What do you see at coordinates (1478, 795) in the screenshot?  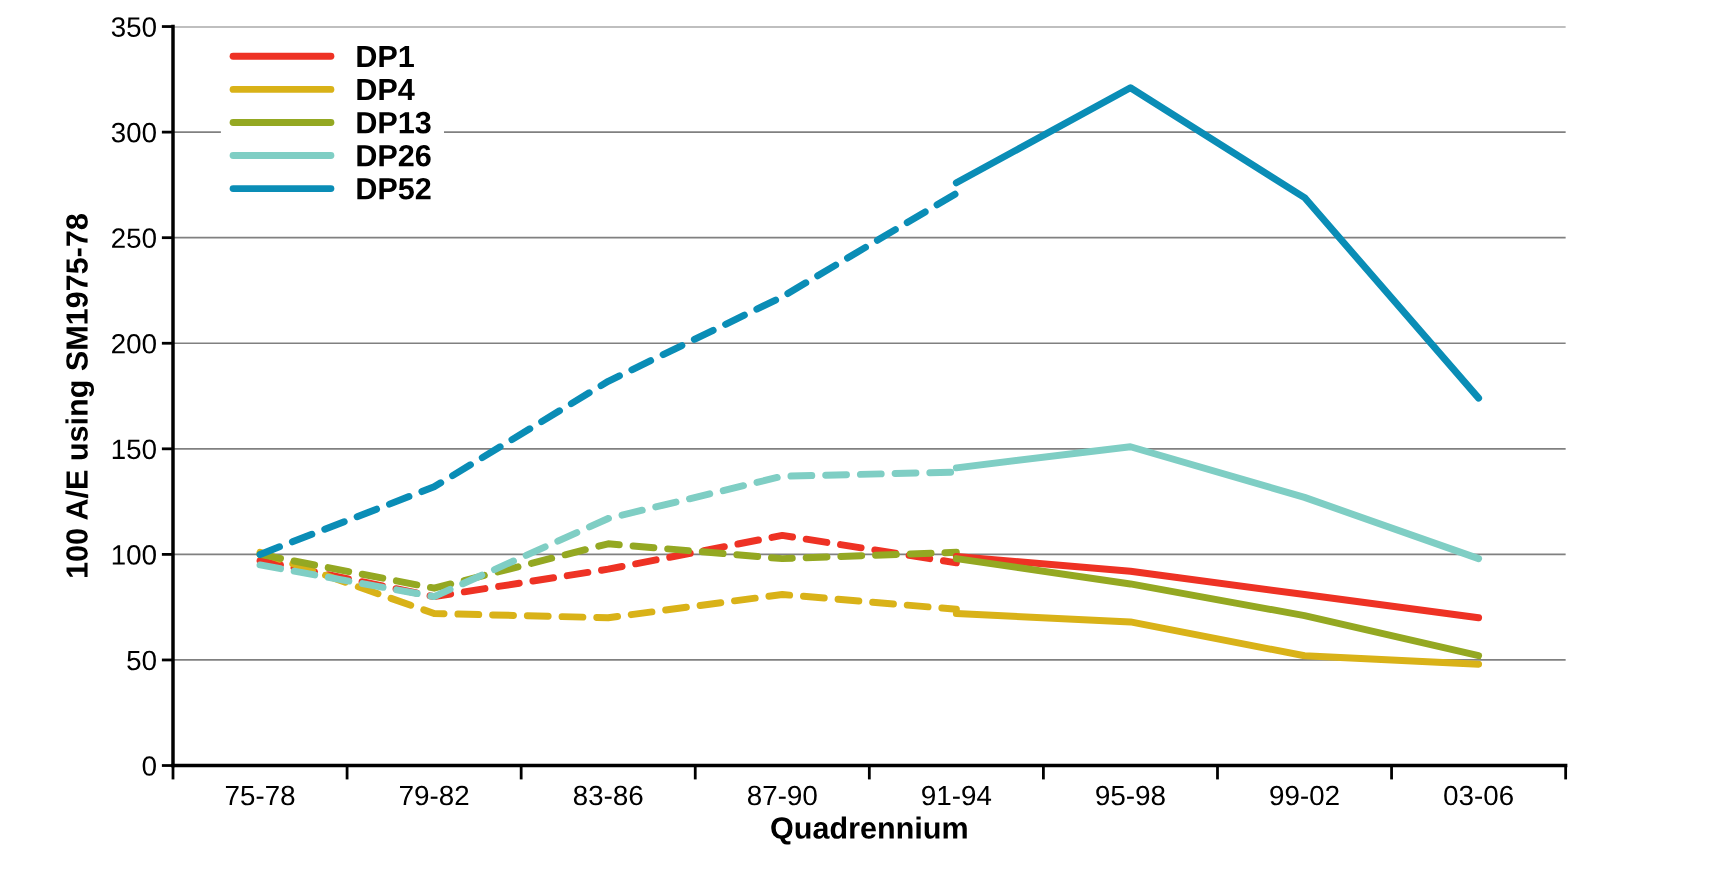 I see `x-tick-label: 03-06` at bounding box center [1478, 795].